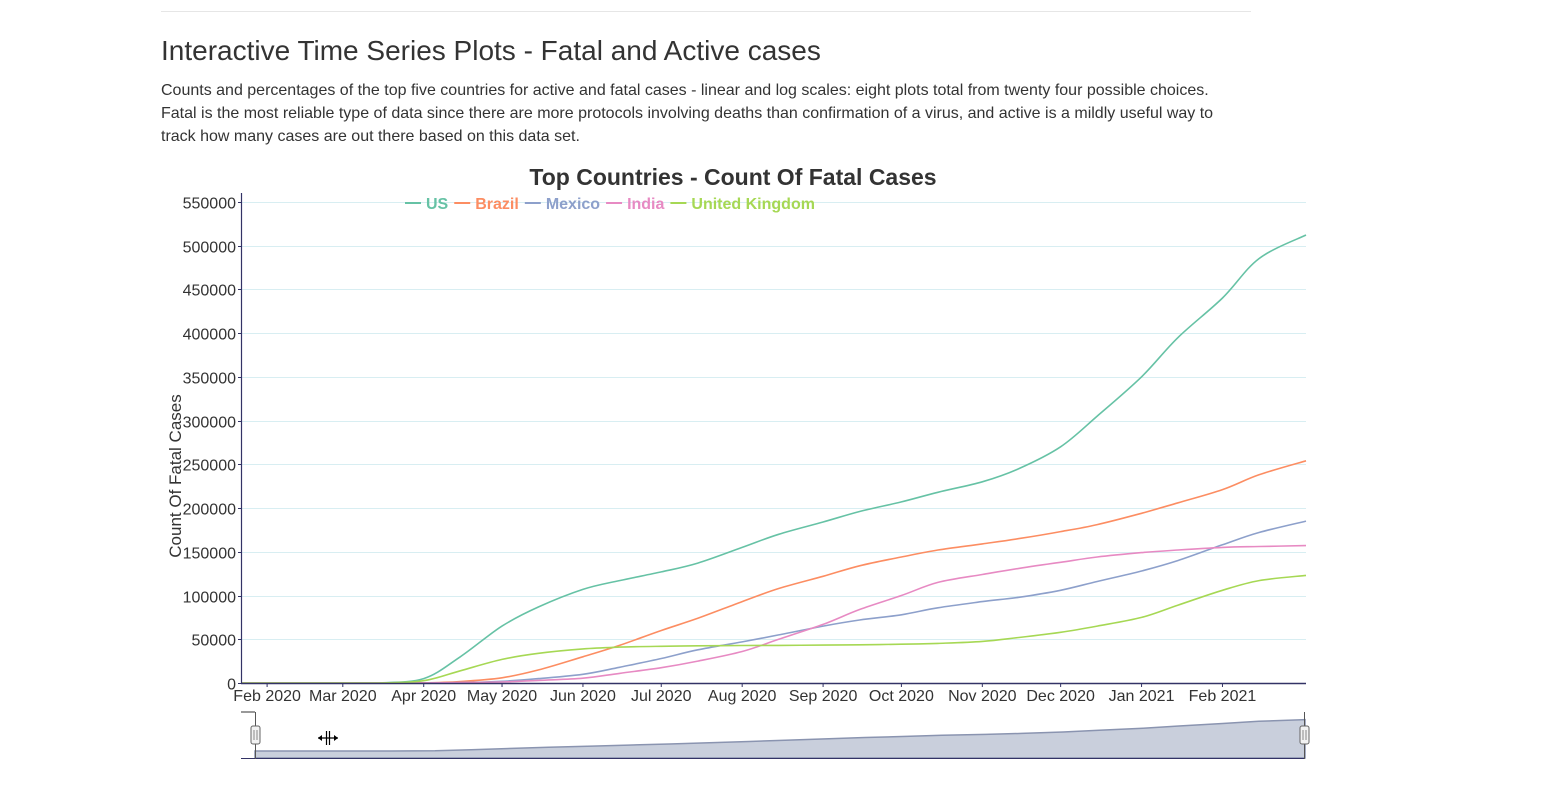 Image resolution: width=1546 pixels, height=789 pixels. Describe the element at coordinates (209, 466) in the screenshot. I see `y-tick-label: 250000` at that location.